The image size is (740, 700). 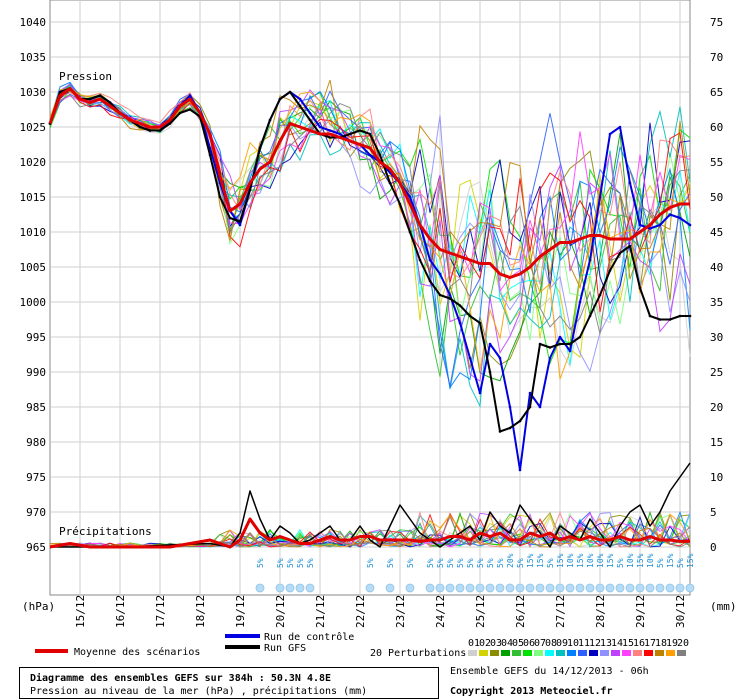 I want to click on perturbation-legend-id: 19, so click(x=672, y=643).